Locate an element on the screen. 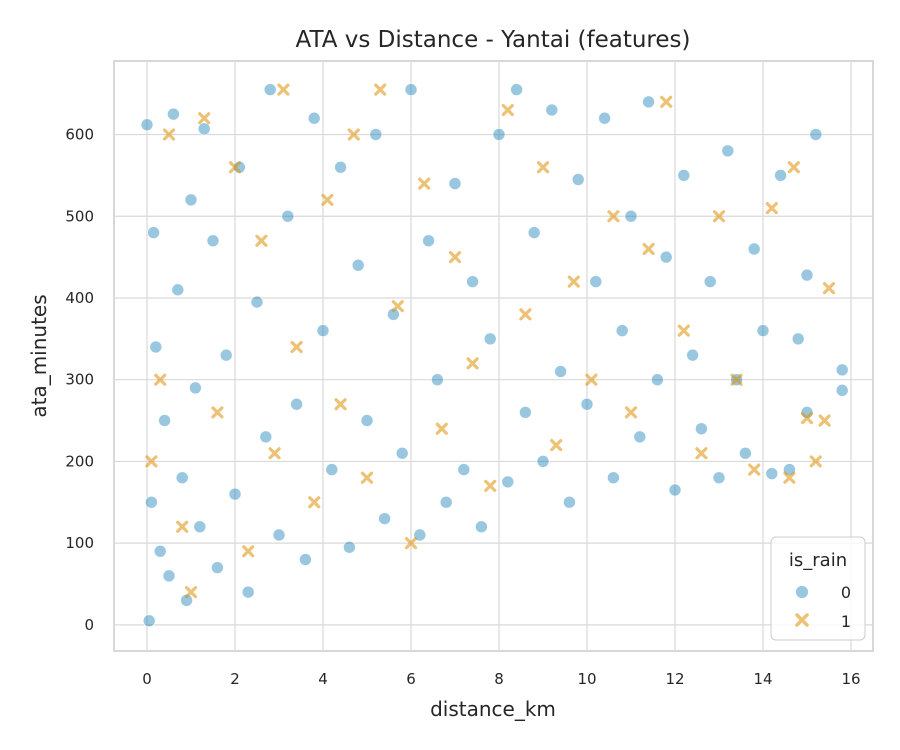 Image resolution: width=900 pixels, height=750 pixels. x-tick-label: 2 is located at coordinates (235, 679).